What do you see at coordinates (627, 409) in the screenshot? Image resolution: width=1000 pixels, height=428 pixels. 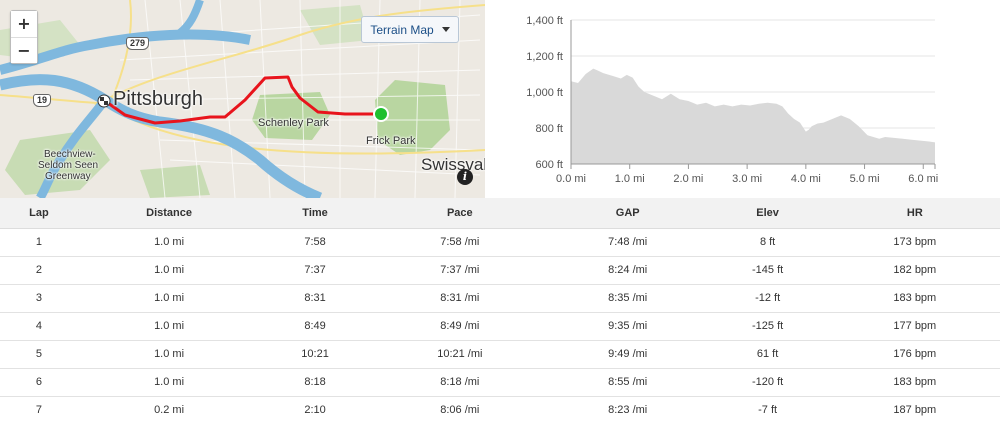 I see `cell-gap: 8:23 /mi` at bounding box center [627, 409].